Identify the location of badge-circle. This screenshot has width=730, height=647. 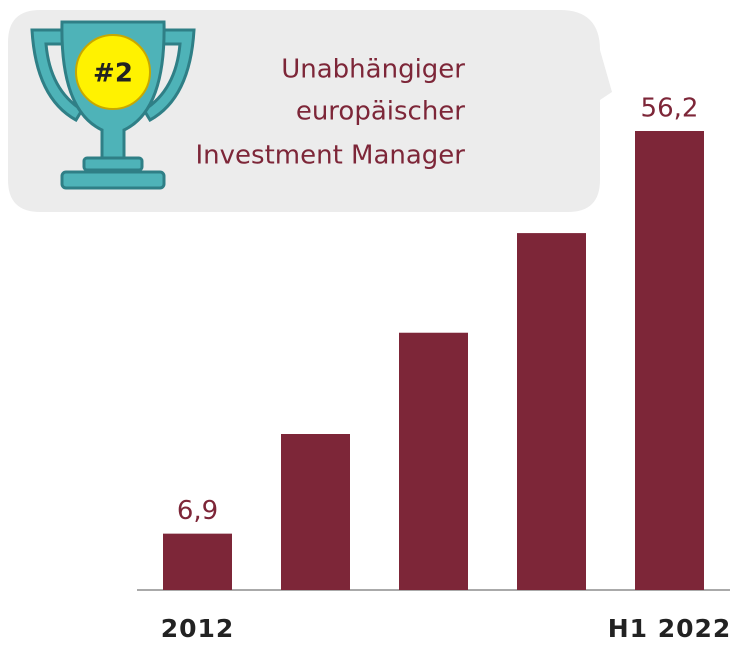
(113, 72).